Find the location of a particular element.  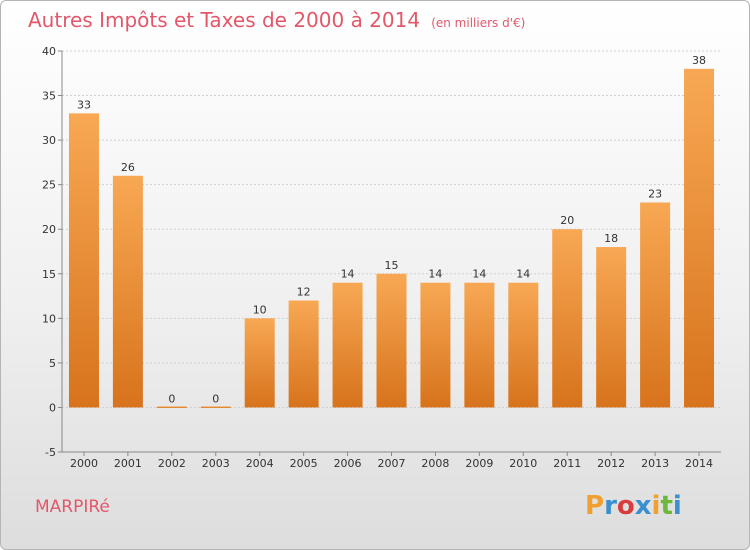

data-label: 12 is located at coordinates (304, 292).